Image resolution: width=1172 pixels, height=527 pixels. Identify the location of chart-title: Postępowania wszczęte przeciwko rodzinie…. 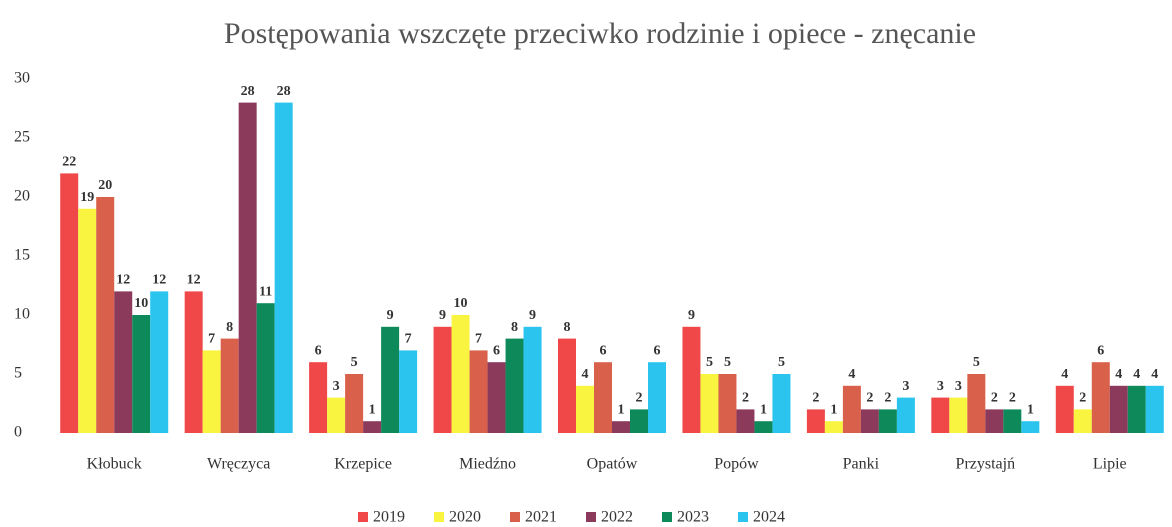
(600, 33).